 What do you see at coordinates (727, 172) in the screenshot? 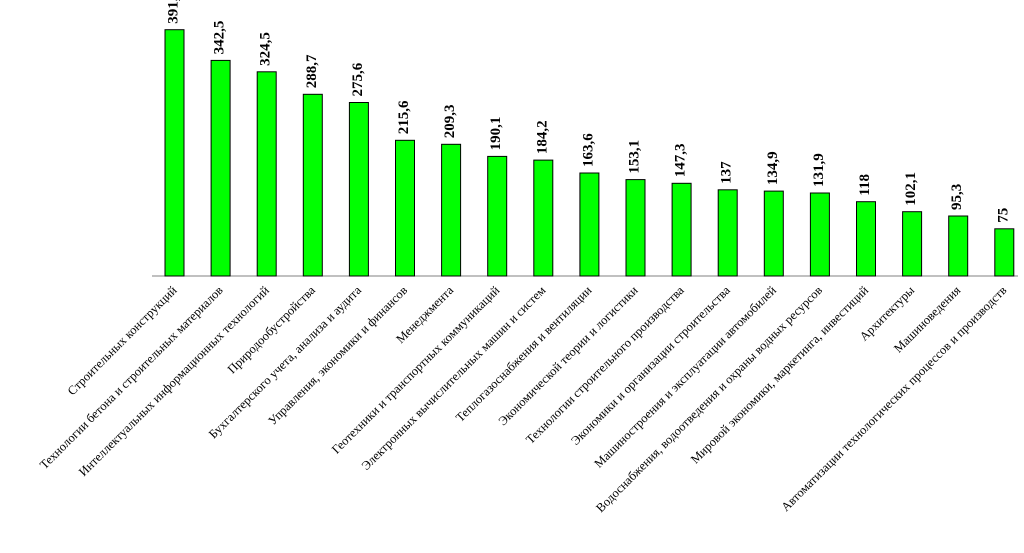
I see `value-label-13: 137` at bounding box center [727, 172].